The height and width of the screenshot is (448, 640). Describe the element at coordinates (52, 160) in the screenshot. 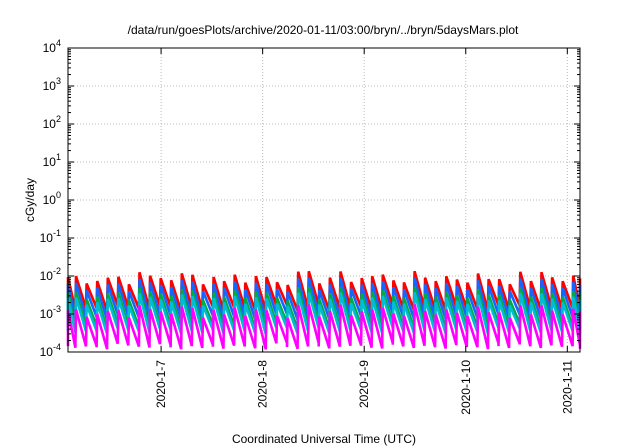

I see `y-tick-label: 10¹` at that location.